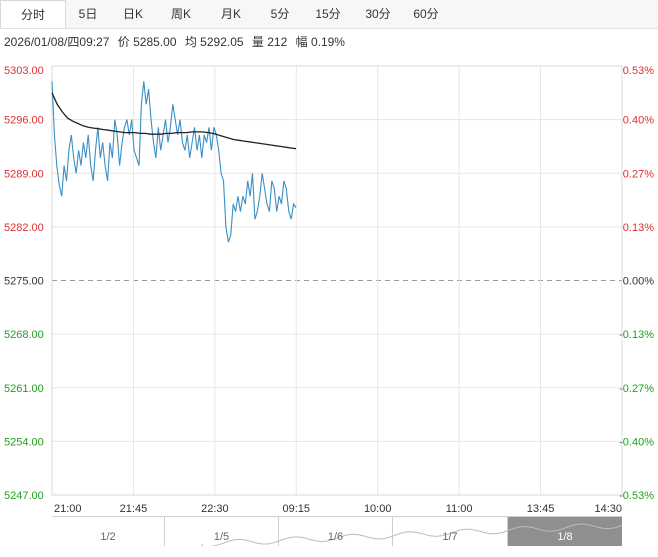  I want to click on time-tick-label: 09:15, so click(297, 509).